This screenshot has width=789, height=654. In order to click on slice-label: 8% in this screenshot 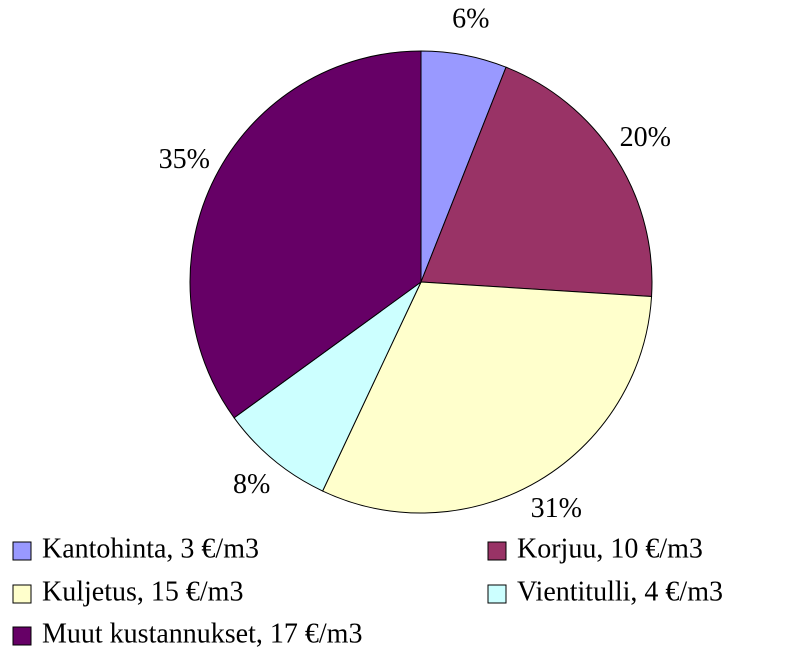, I will do `click(251, 484)`.